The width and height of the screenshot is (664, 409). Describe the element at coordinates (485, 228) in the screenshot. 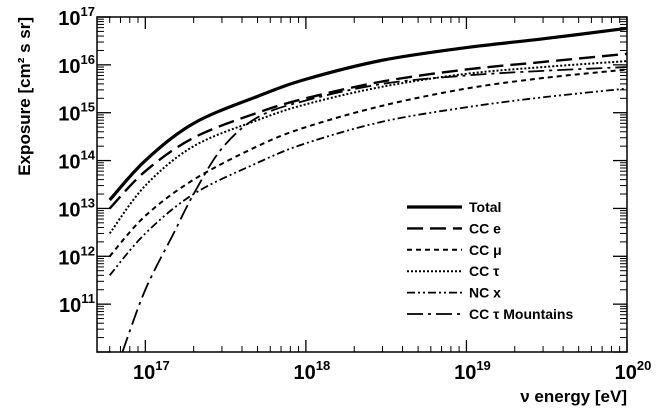

I see `legend-label-cc-e: CC e` at that location.